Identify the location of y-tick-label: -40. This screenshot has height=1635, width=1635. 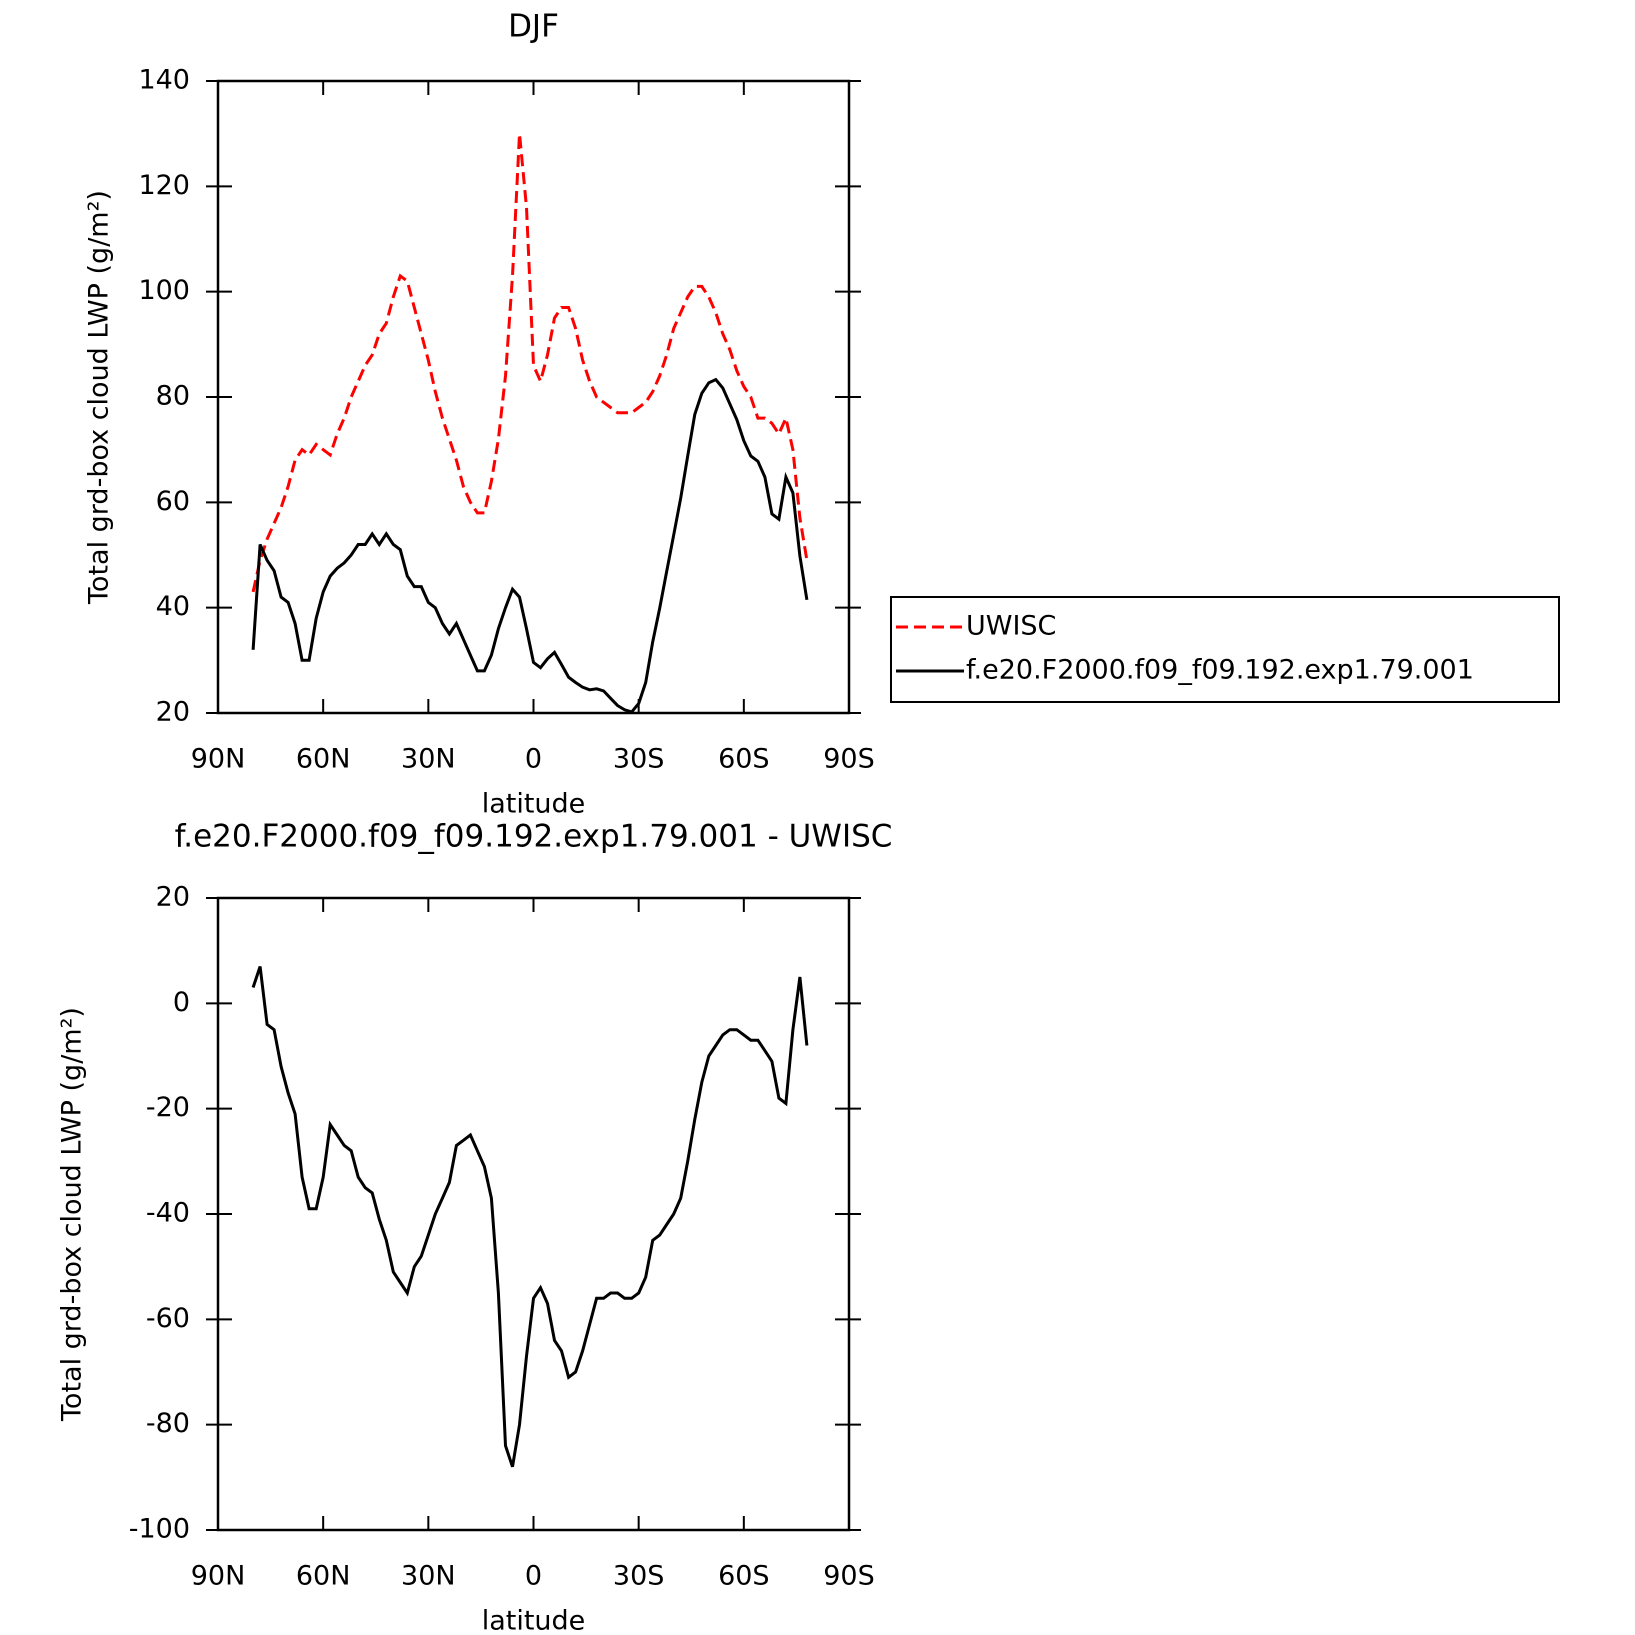
(168, 1213).